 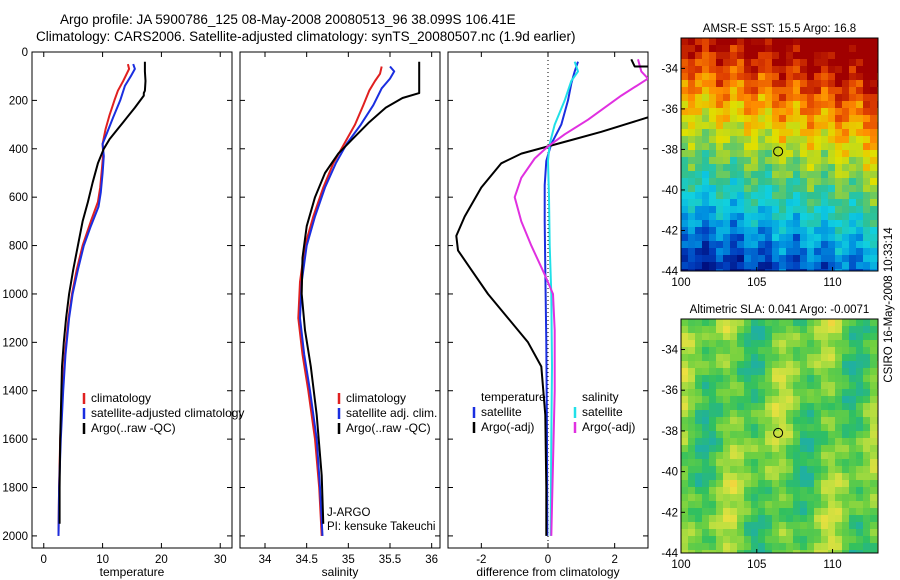 I want to click on sst-map-frame, so click(x=779, y=154).